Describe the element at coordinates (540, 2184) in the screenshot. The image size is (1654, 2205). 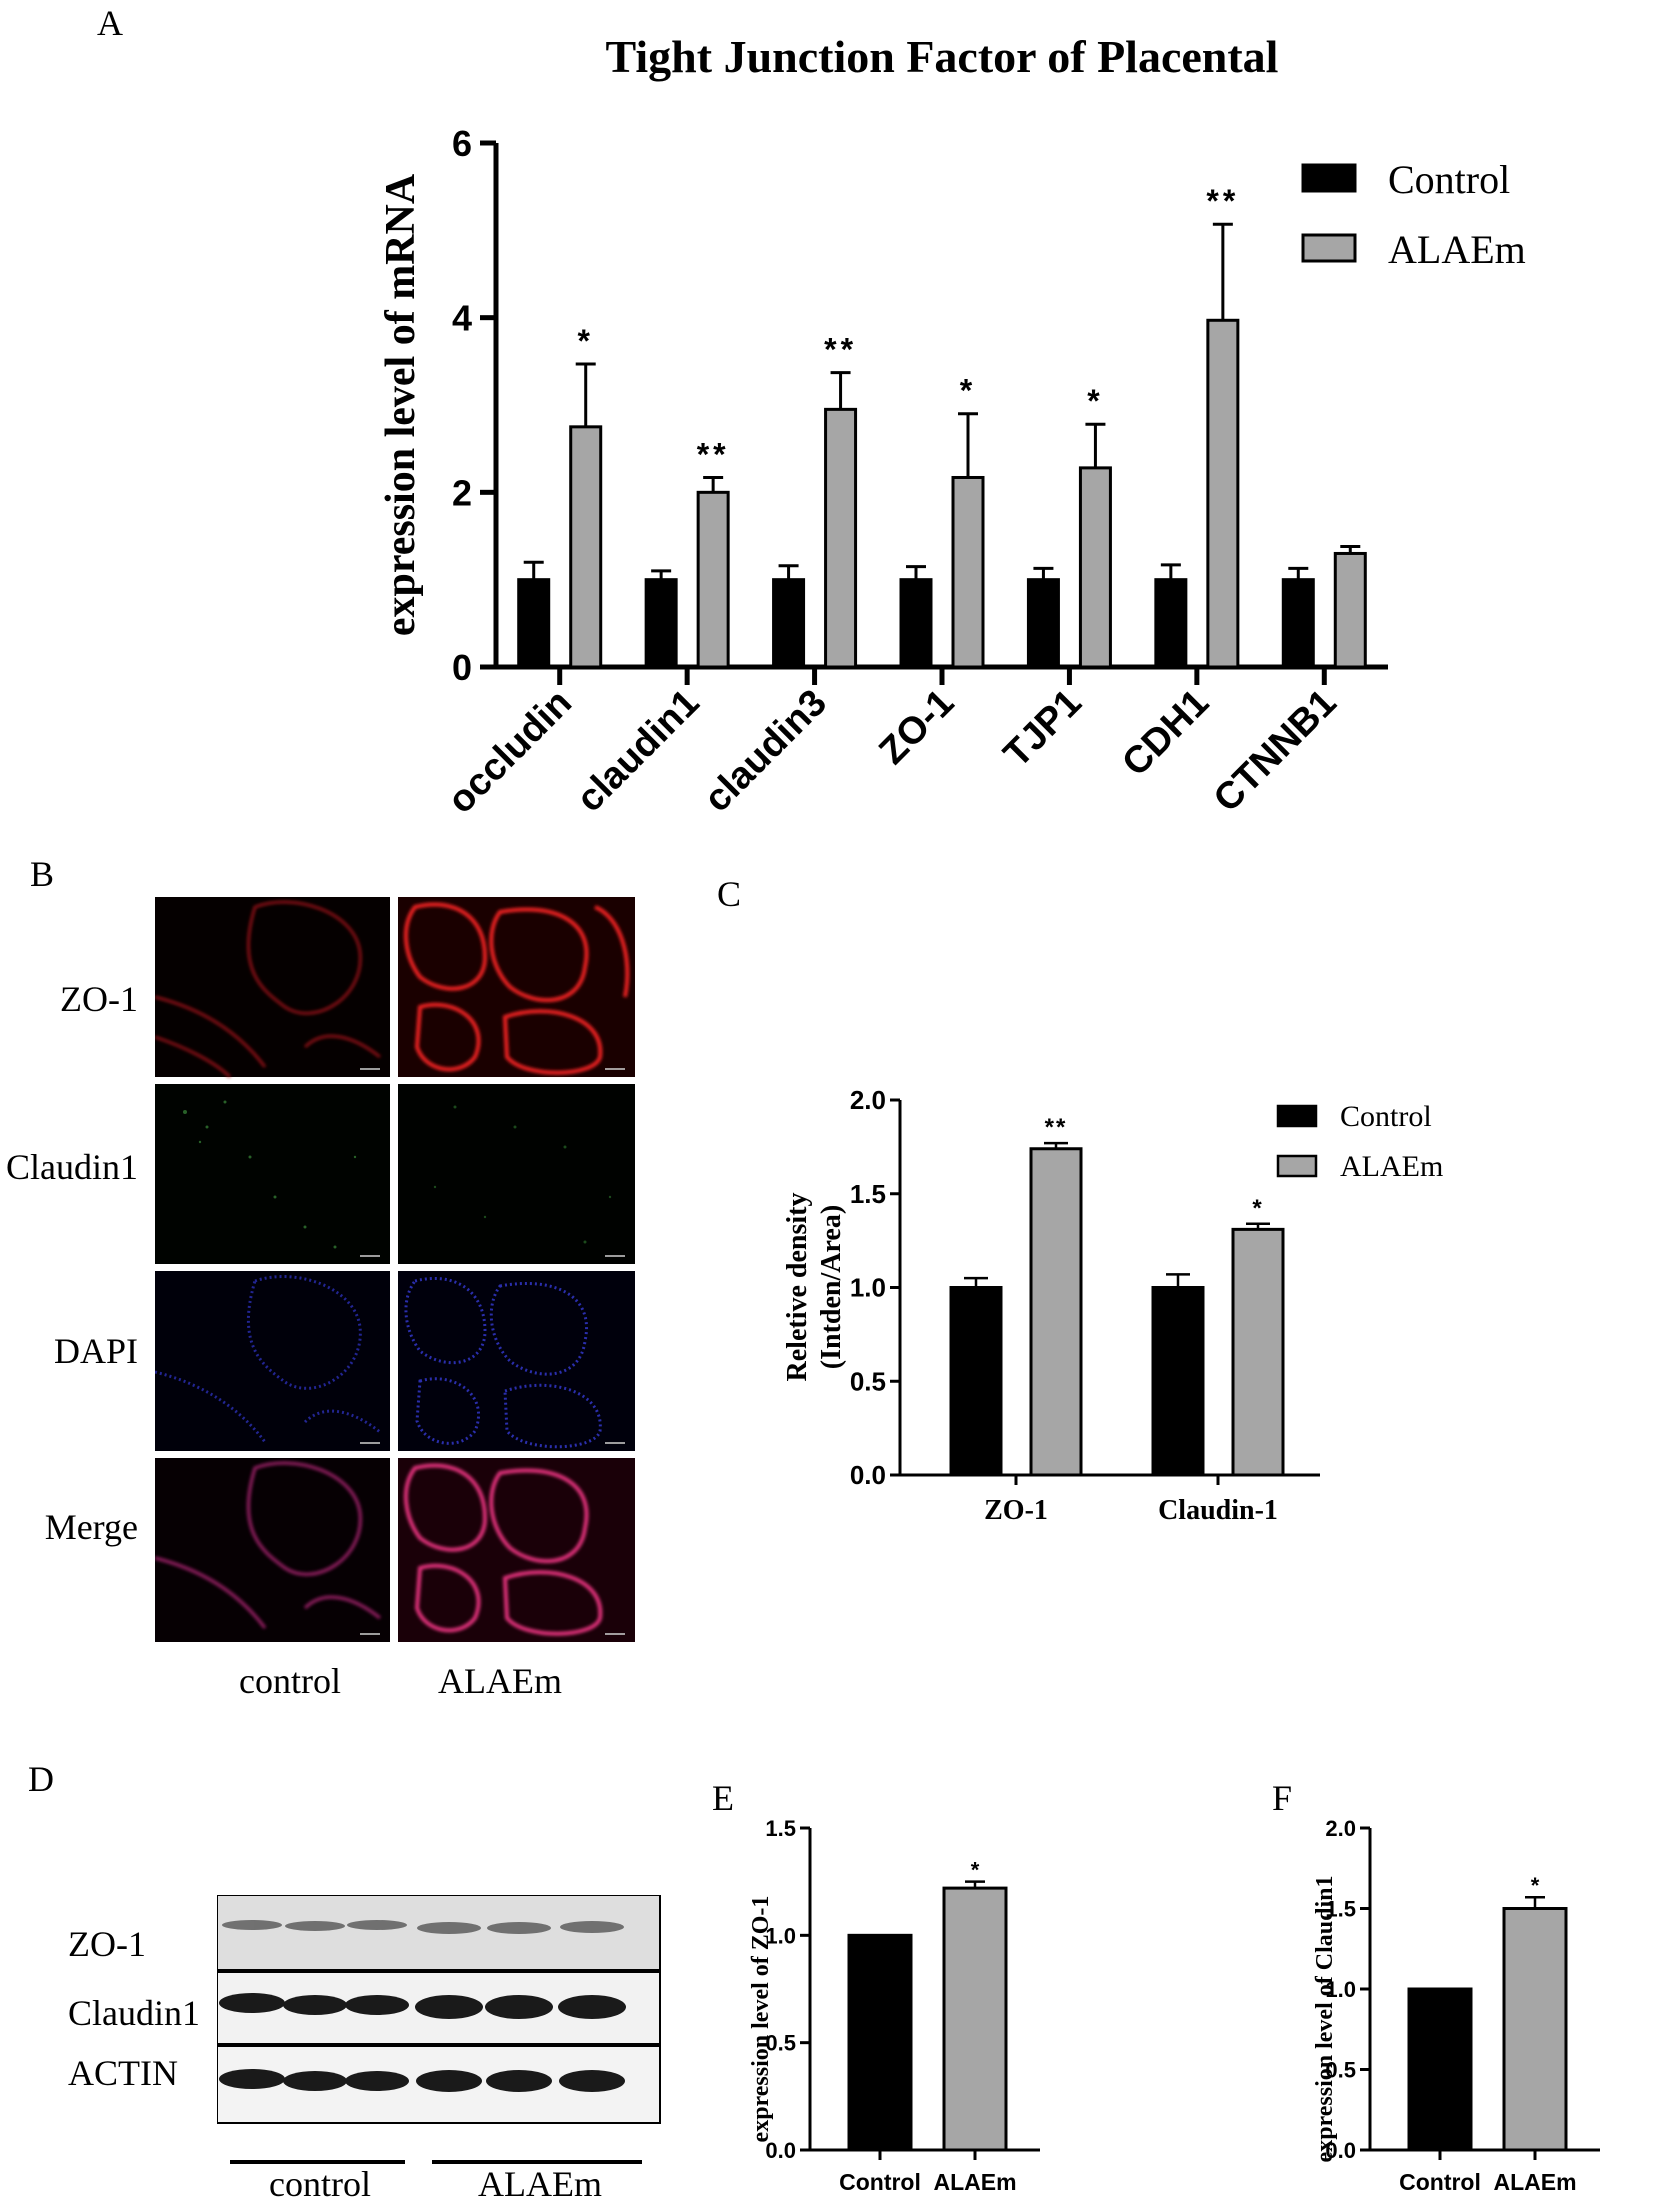
I see `wb-group-label-alaem: ALAEm` at that location.